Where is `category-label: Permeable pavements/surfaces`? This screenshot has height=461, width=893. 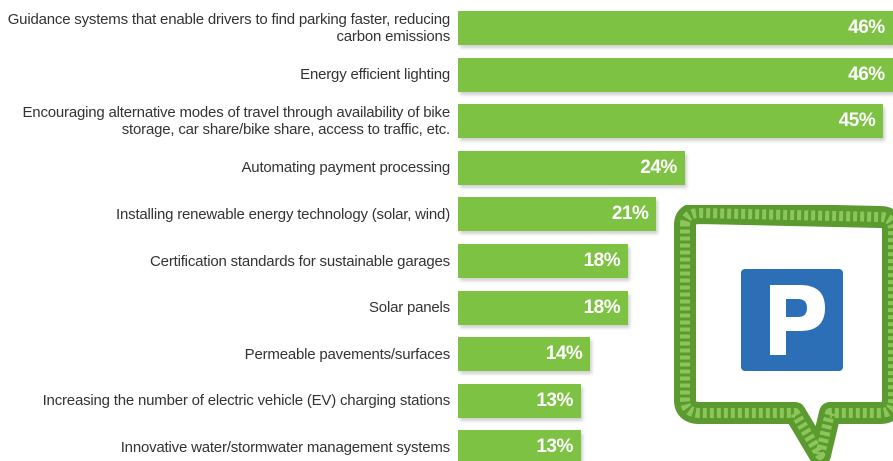 category-label: Permeable pavements/surfaces is located at coordinates (347, 354).